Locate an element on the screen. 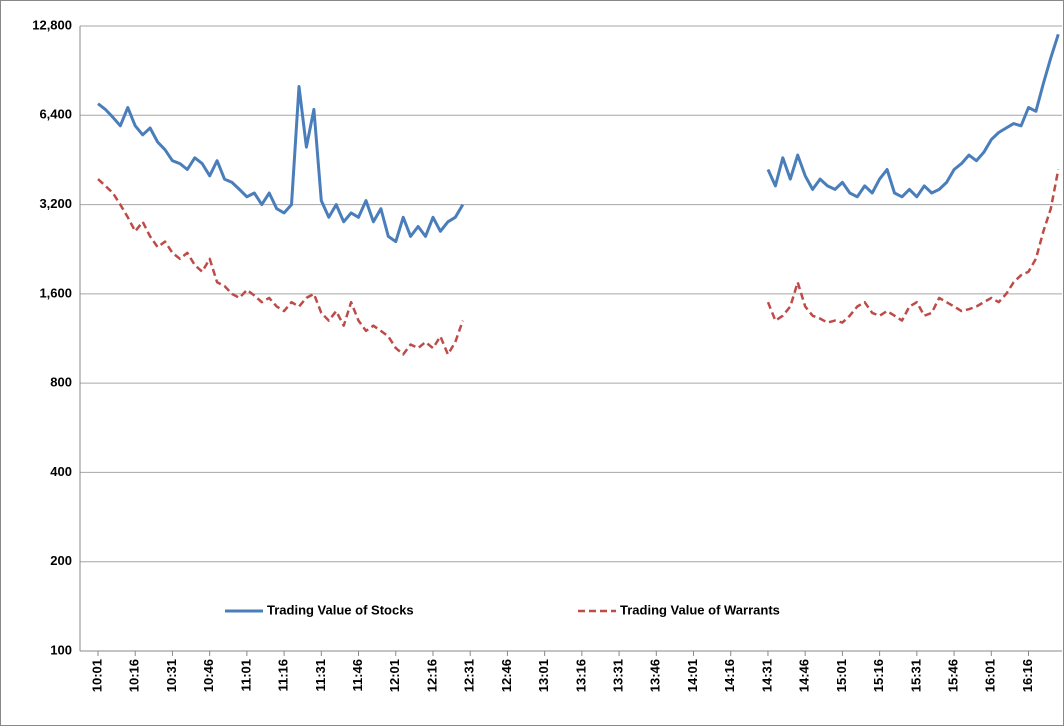 Image resolution: width=1064 pixels, height=726 pixels. x-tick-label: 12:16 is located at coordinates (431, 675).